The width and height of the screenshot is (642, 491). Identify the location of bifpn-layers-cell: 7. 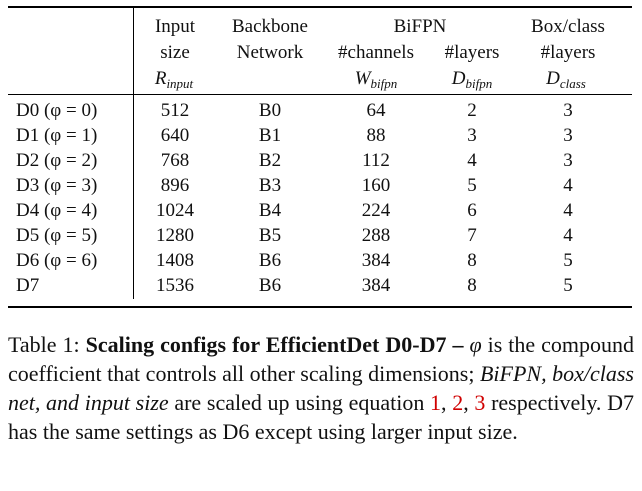
(472, 235).